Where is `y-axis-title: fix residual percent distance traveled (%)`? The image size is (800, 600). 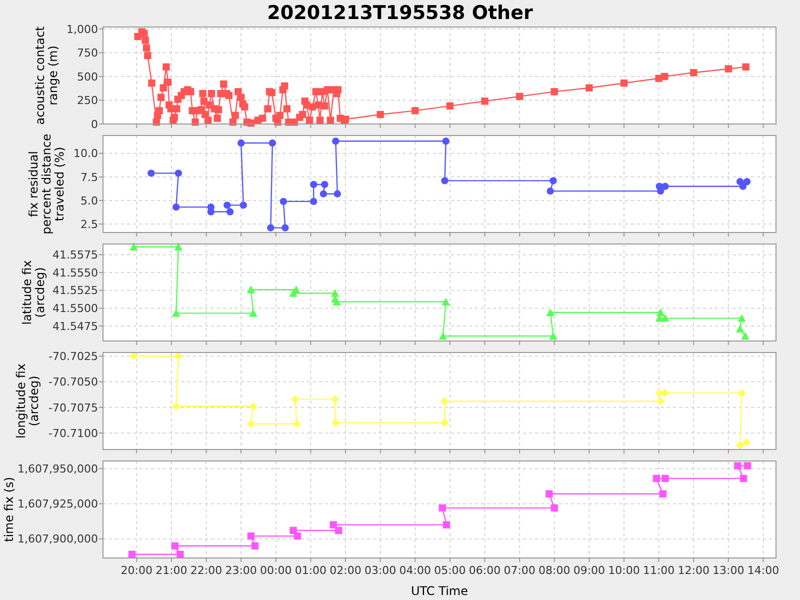 y-axis-title: fix residual percent distance traveled (%) is located at coordinates (46, 184).